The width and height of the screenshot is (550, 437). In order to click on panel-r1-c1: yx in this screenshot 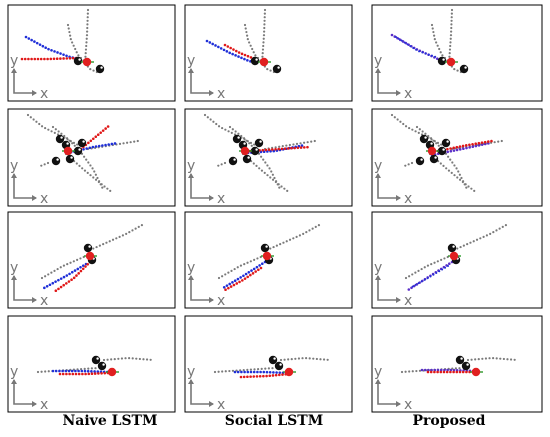, I will do `click(91, 53)`.